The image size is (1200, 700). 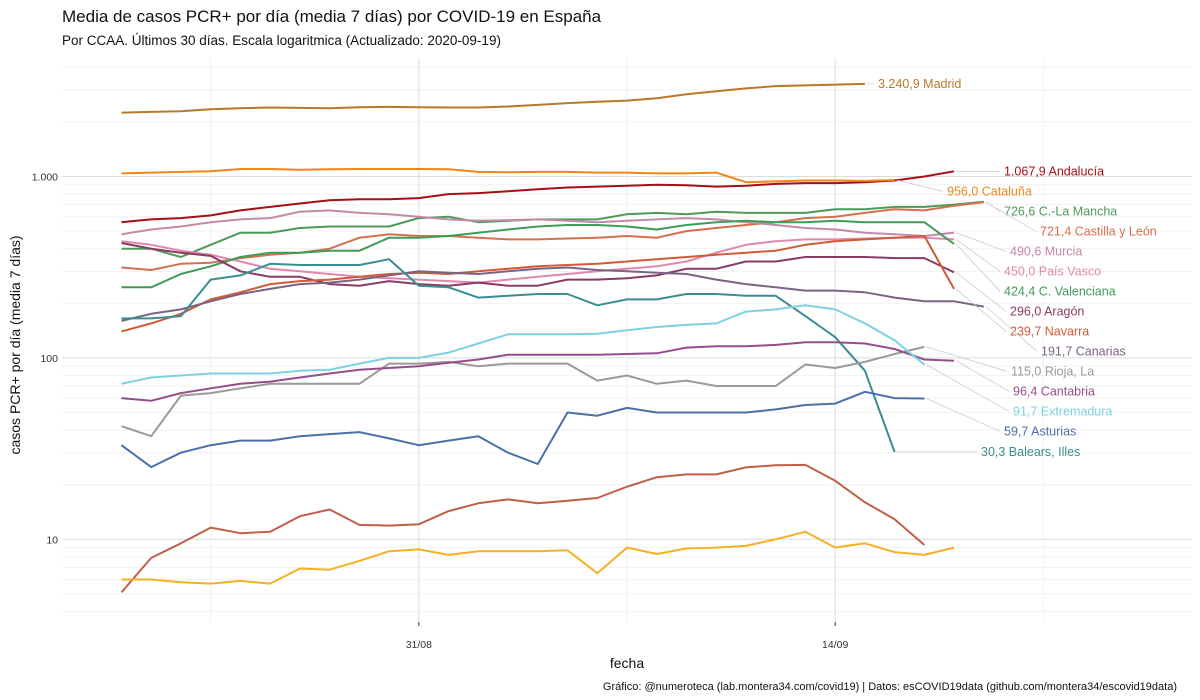 What do you see at coordinates (1060, 211) in the screenshot?
I see `series-label: 726,6 C.-La Mancha` at bounding box center [1060, 211].